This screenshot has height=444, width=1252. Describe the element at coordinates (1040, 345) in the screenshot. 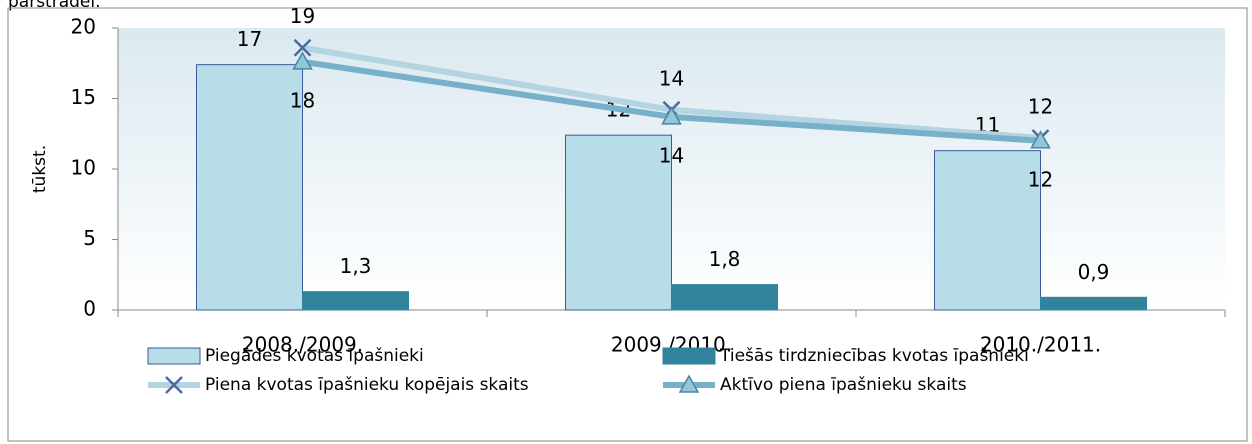

I see `x-tick-label: 2010./2011.` at that location.